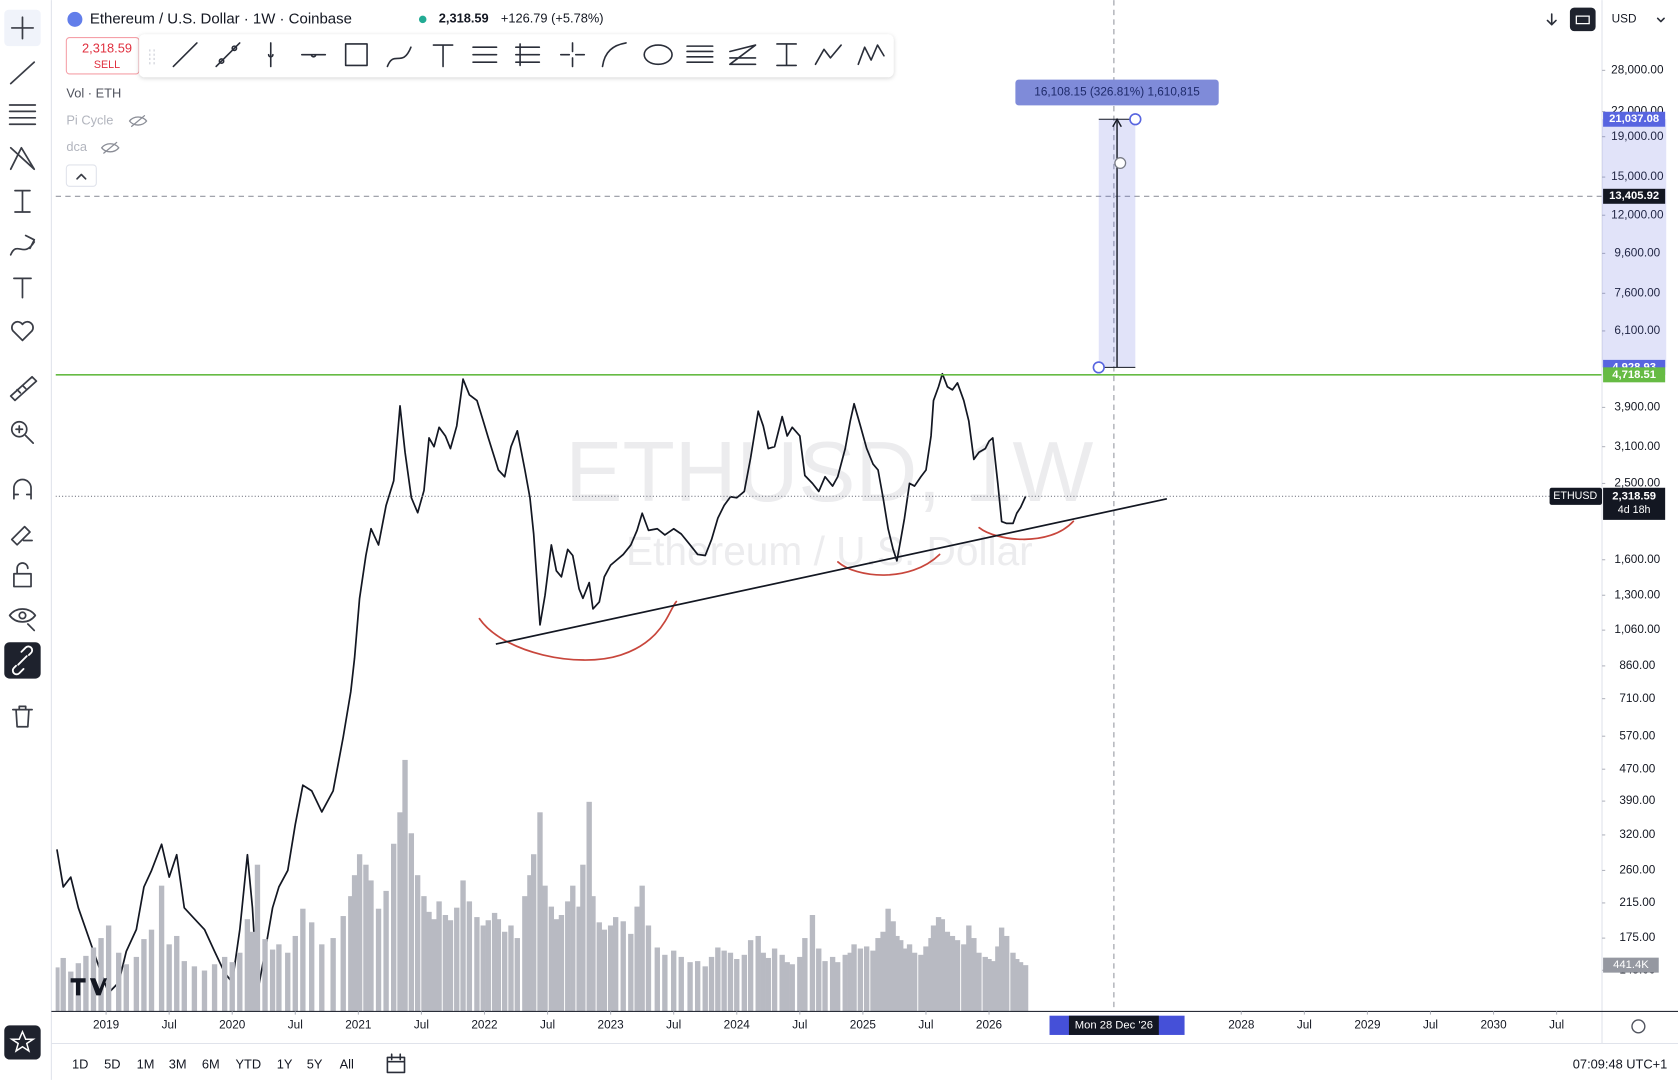 The height and width of the screenshot is (1080, 1678). I want to click on measure-label: 16,108.15 (326.81%) 1,610,815, so click(1117, 92).